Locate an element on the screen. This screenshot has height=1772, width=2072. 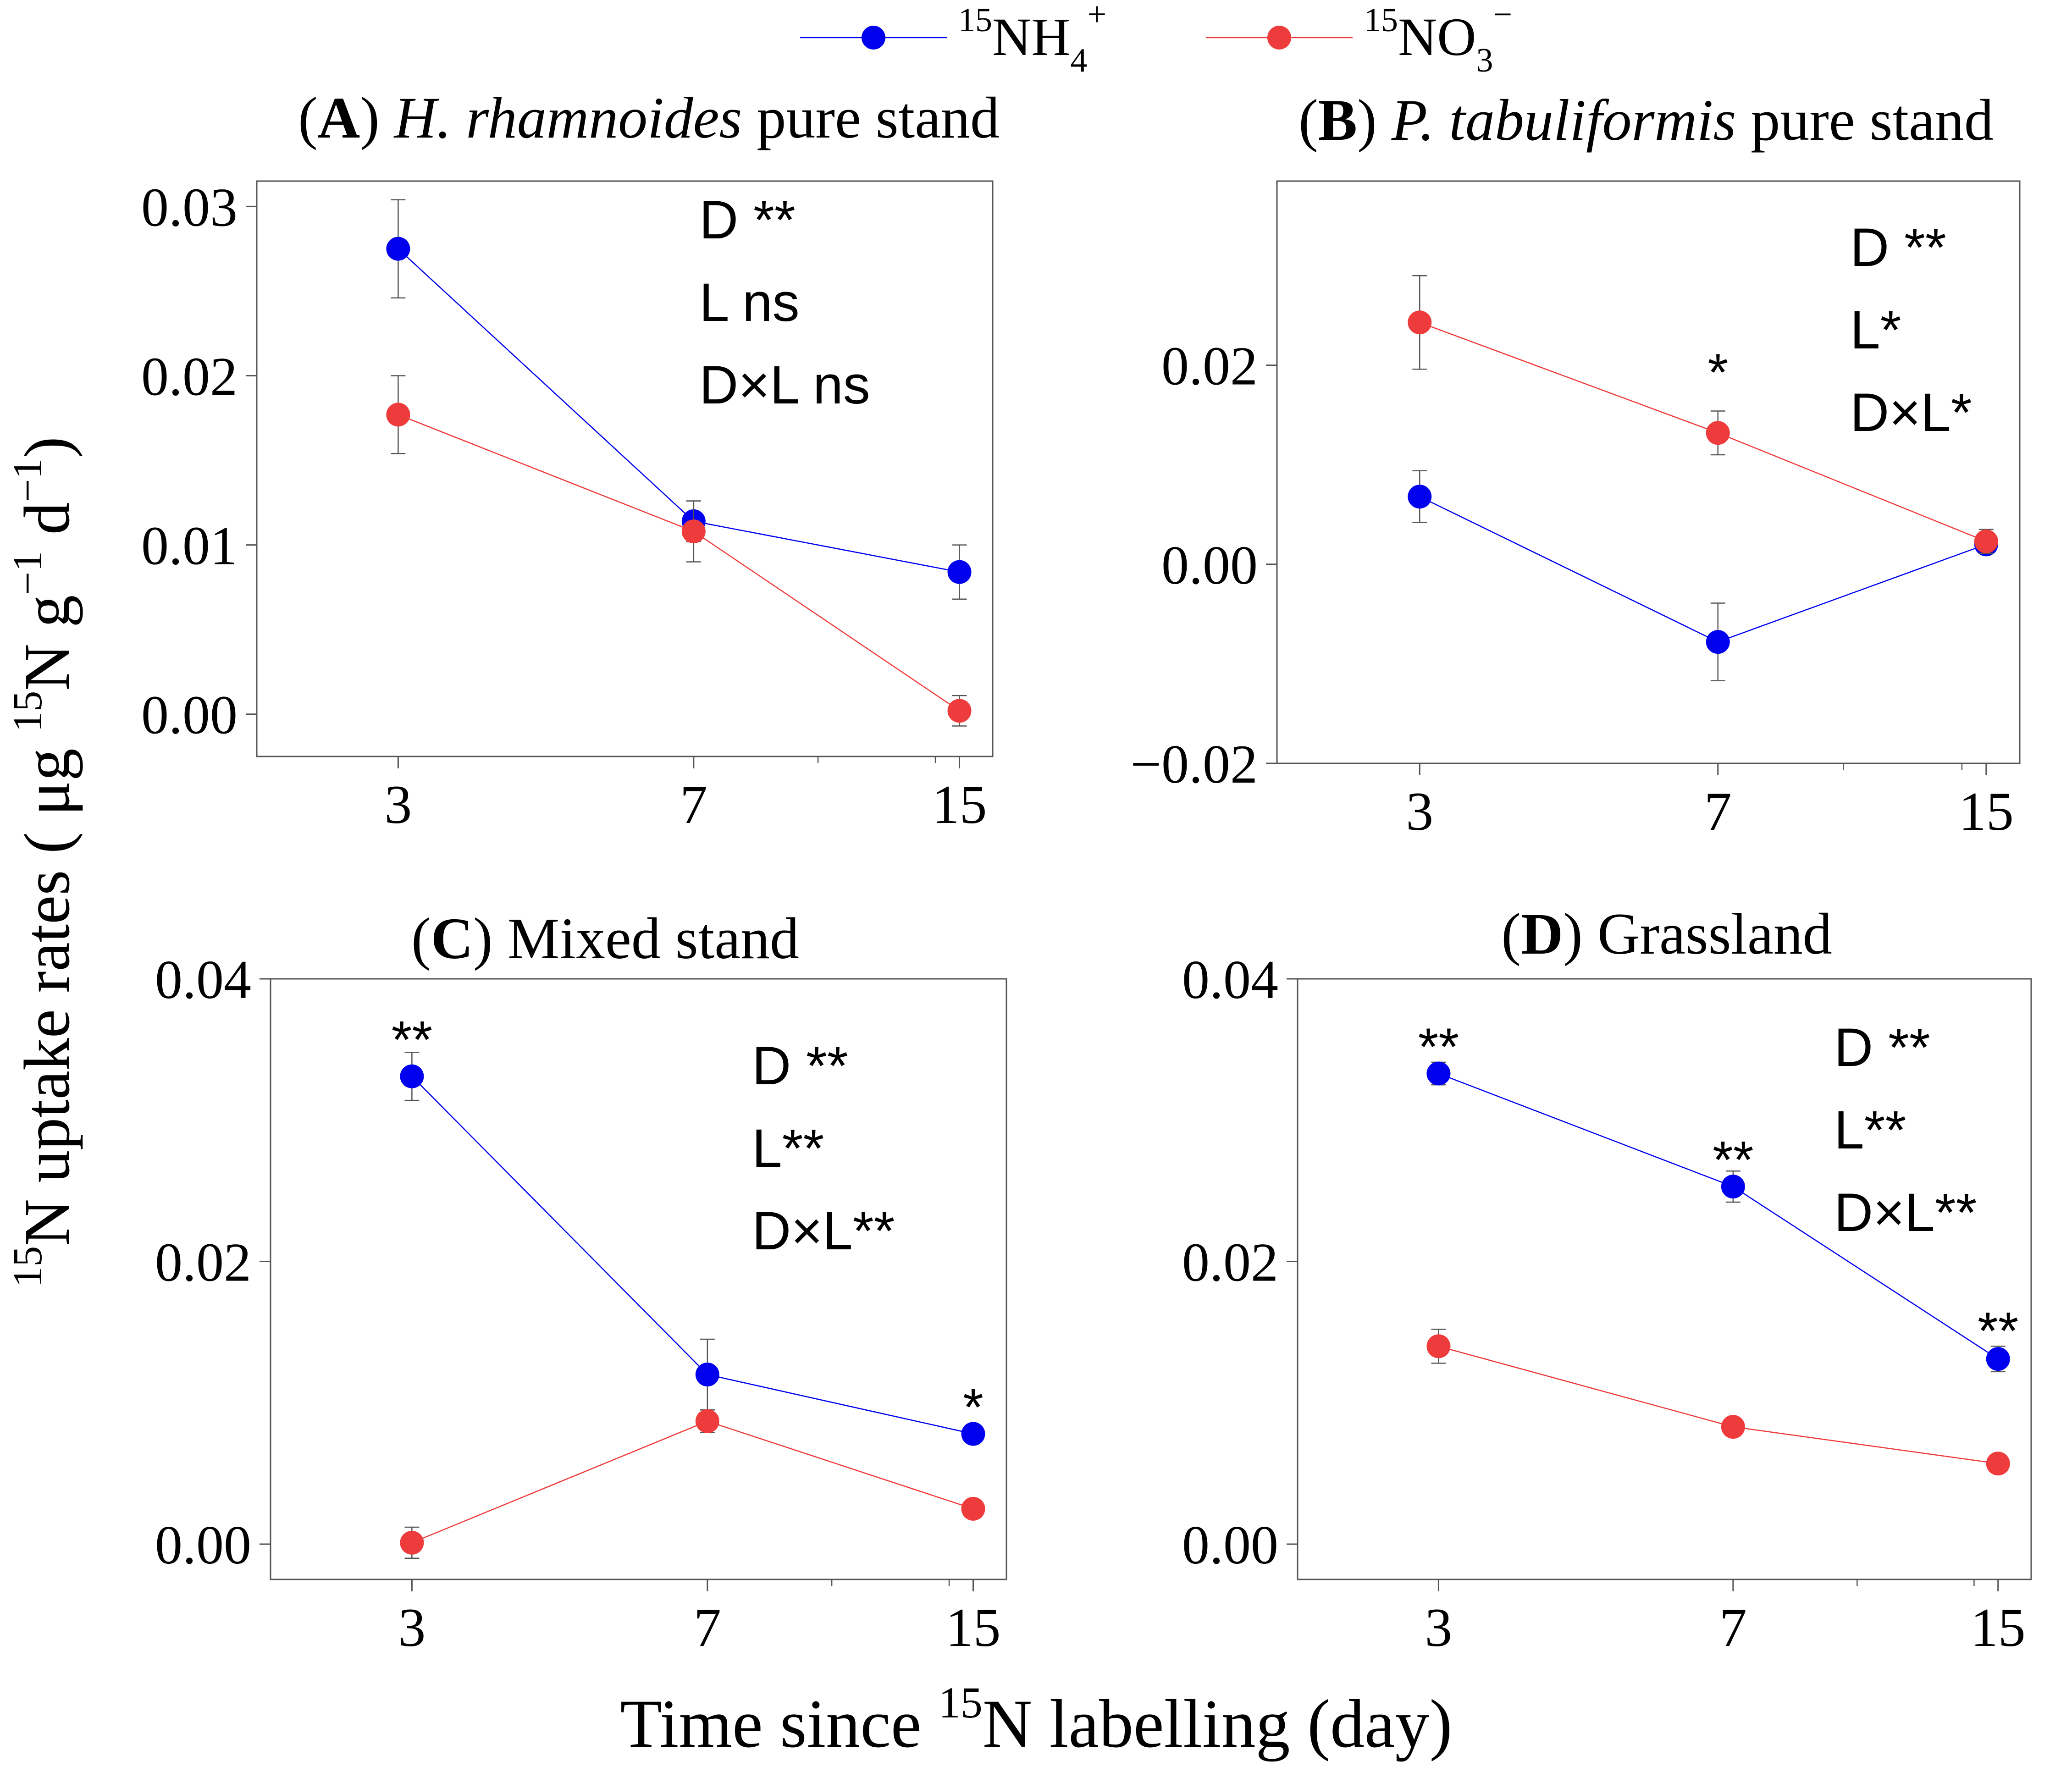
panel-a-ytick-label: 0.00 is located at coordinates (190, 715).